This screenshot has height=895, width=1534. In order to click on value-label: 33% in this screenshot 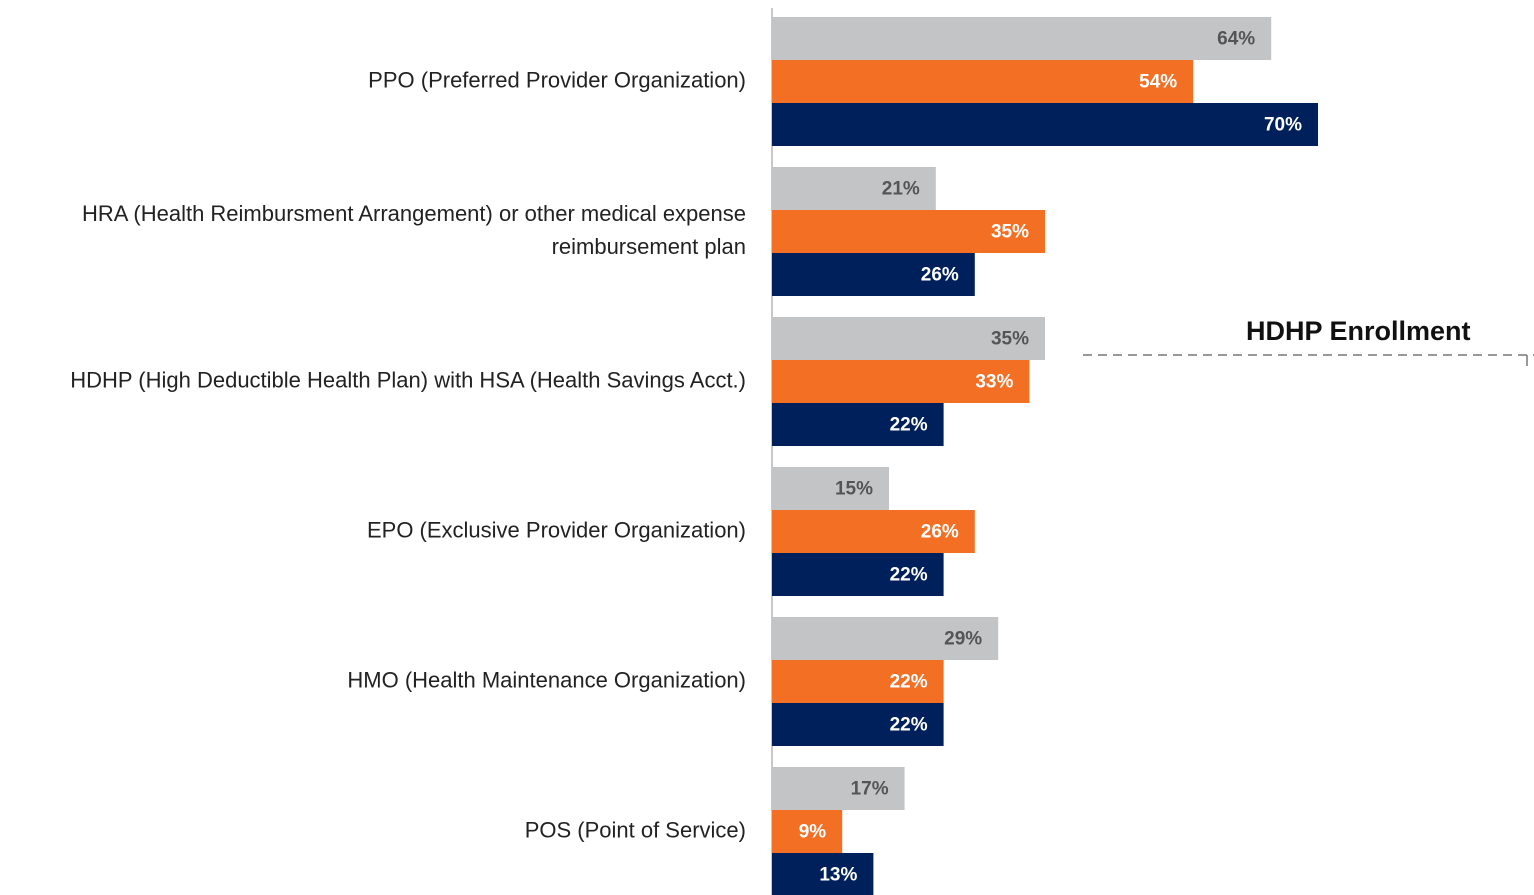, I will do `click(994, 382)`.